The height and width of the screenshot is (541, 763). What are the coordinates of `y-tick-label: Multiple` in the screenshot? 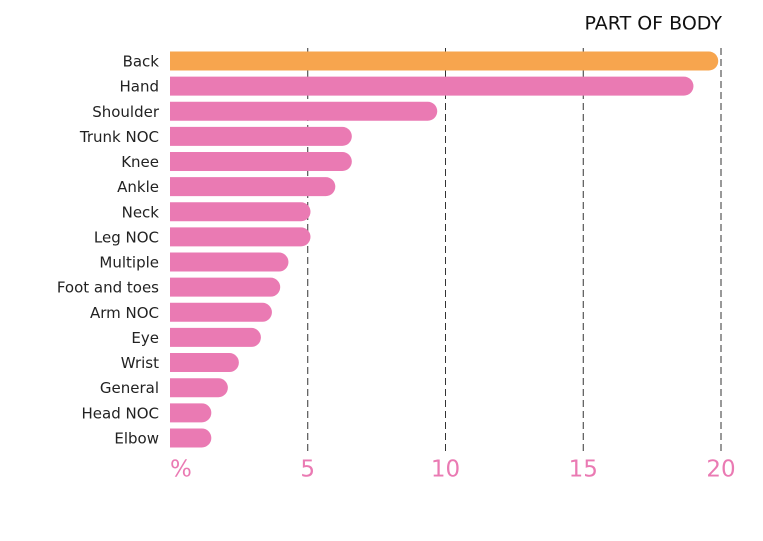 It's located at (129, 263).